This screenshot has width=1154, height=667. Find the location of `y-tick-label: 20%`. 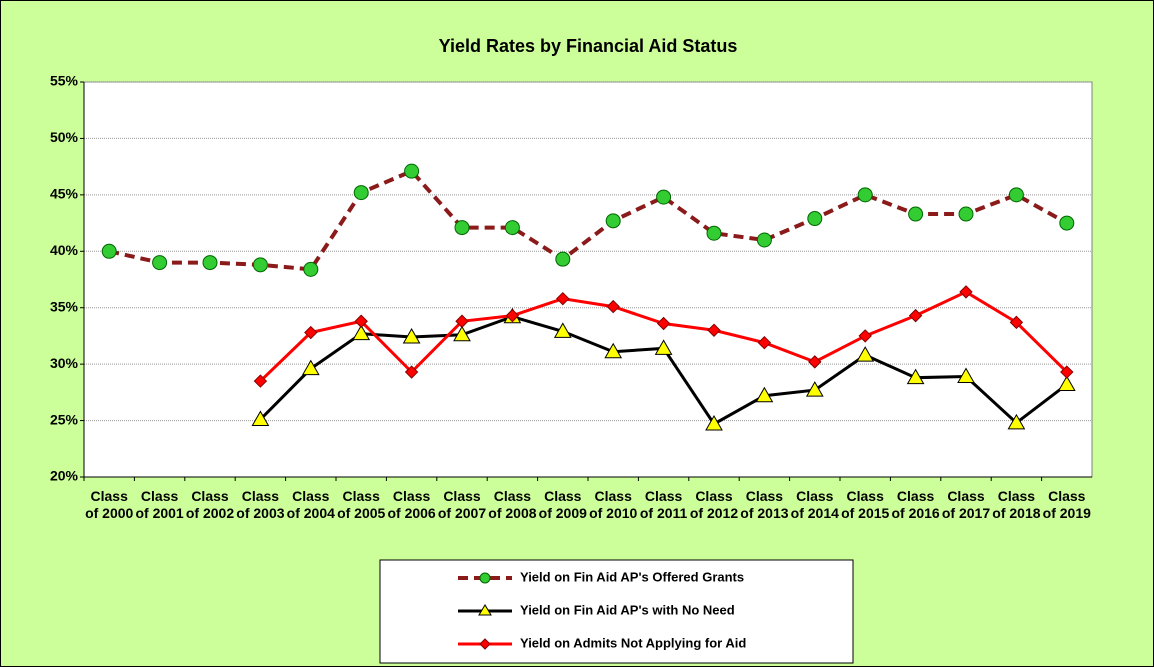

y-tick-label: 20% is located at coordinates (64, 476).